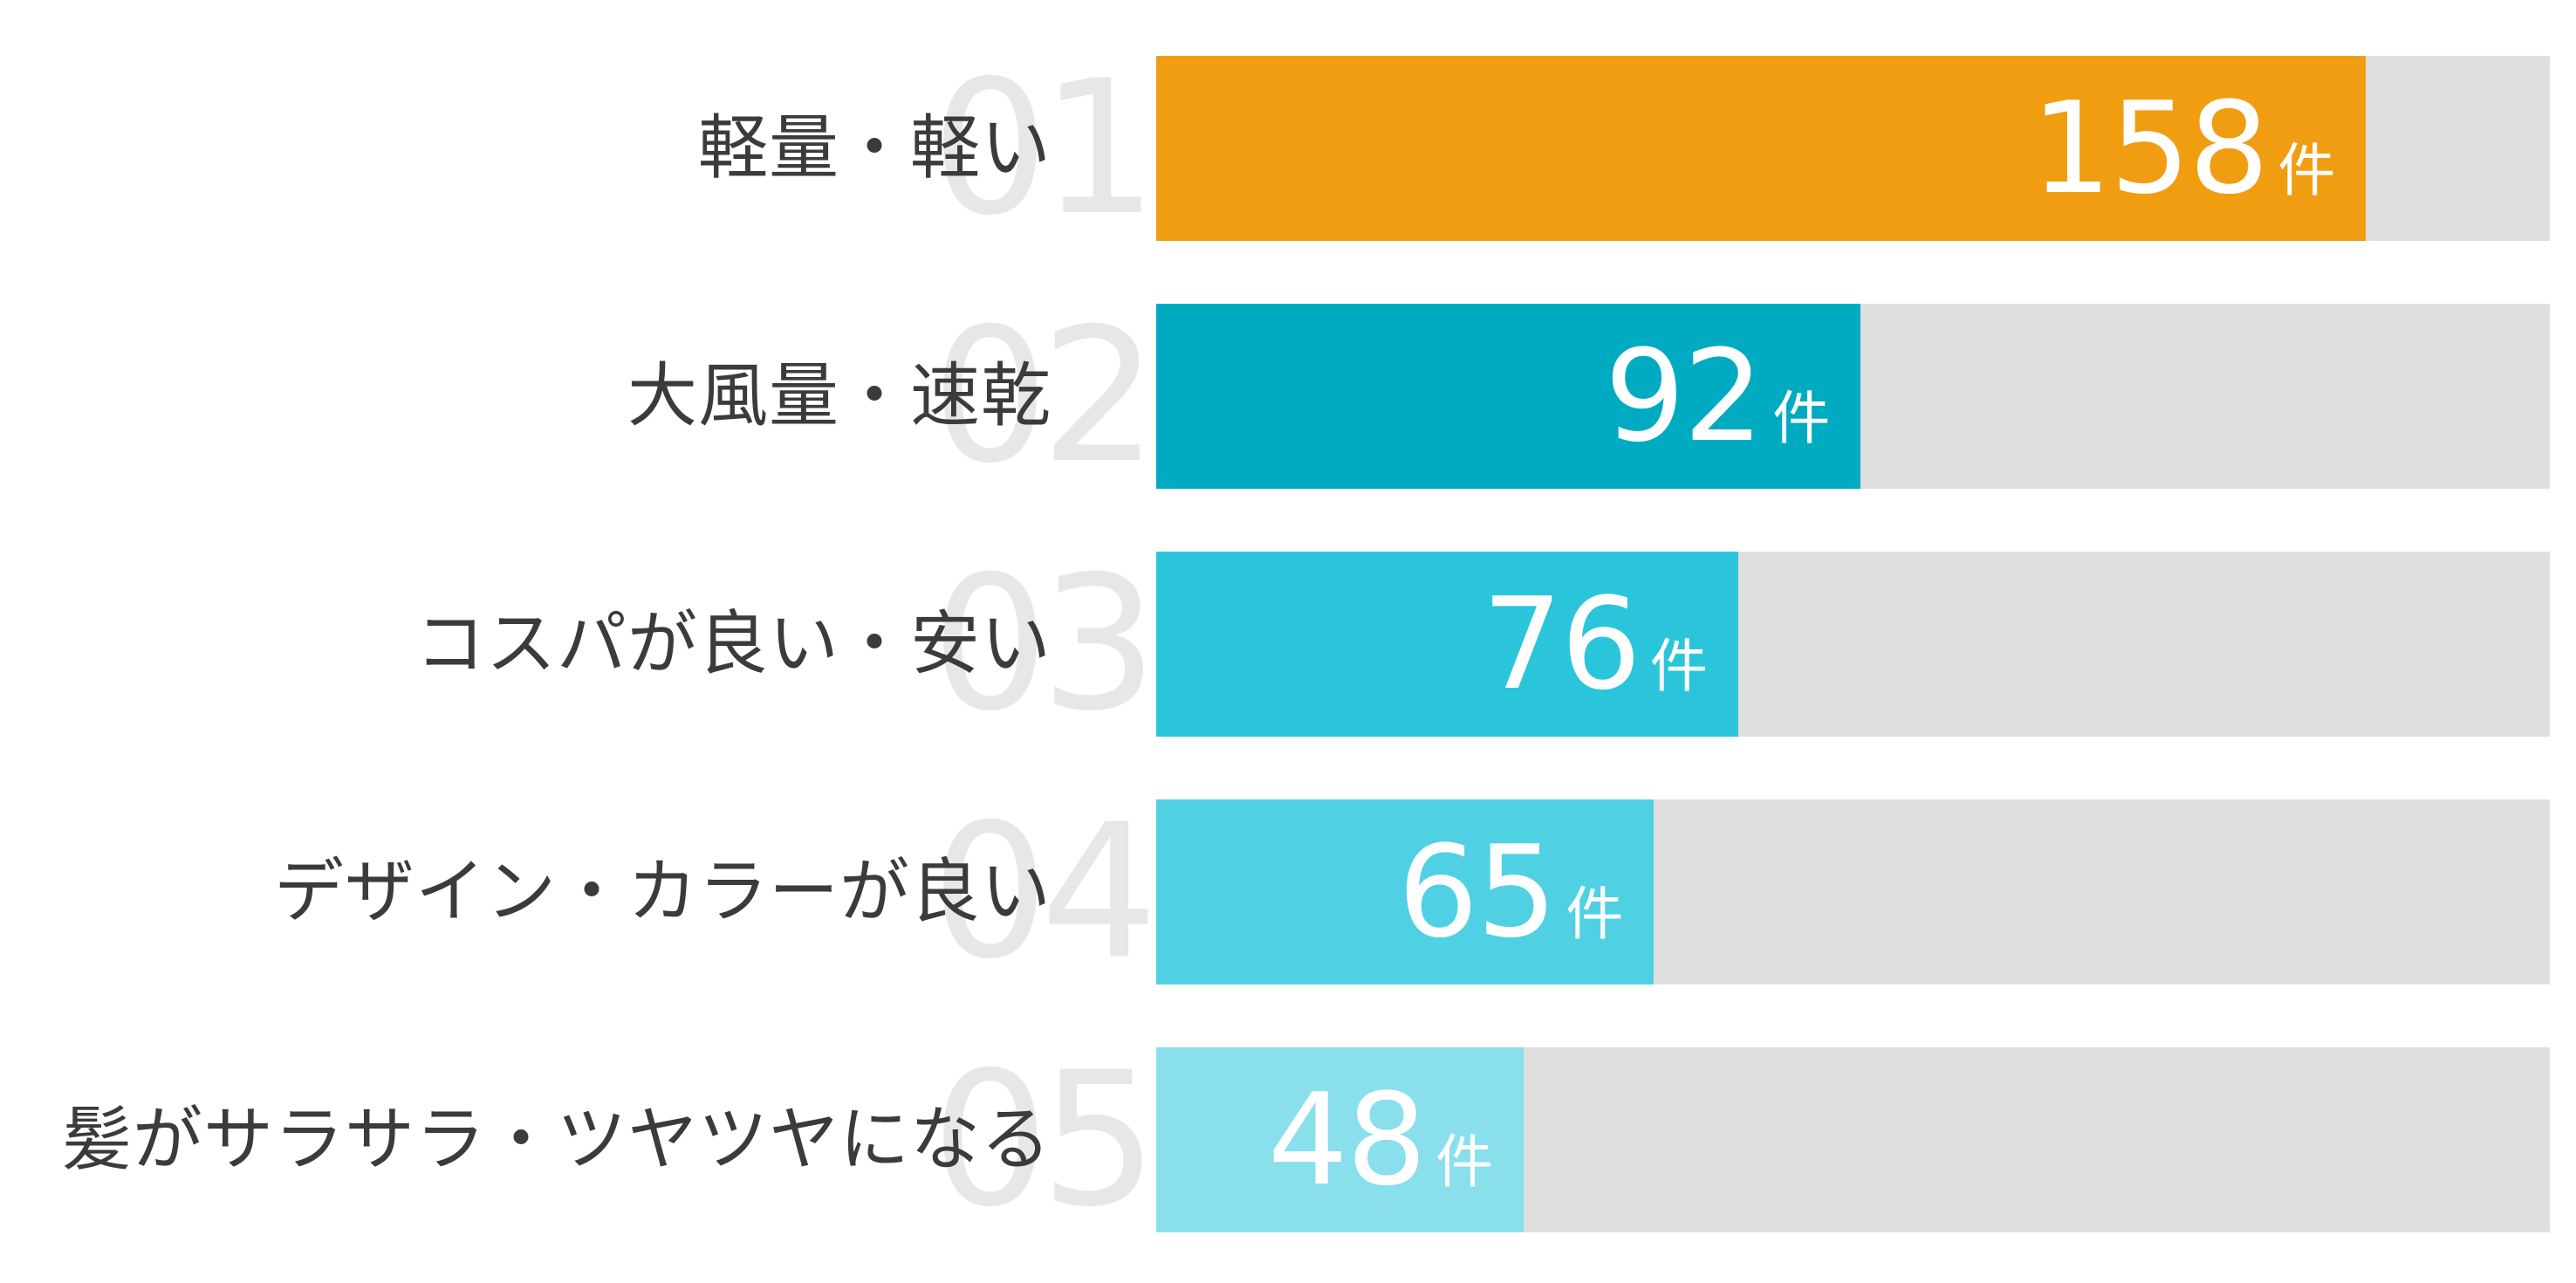 This screenshot has width=2576, height=1283. I want to click on chart-row-4: 04 デザイン・カラーが良い 65 件, so click(1288, 892).